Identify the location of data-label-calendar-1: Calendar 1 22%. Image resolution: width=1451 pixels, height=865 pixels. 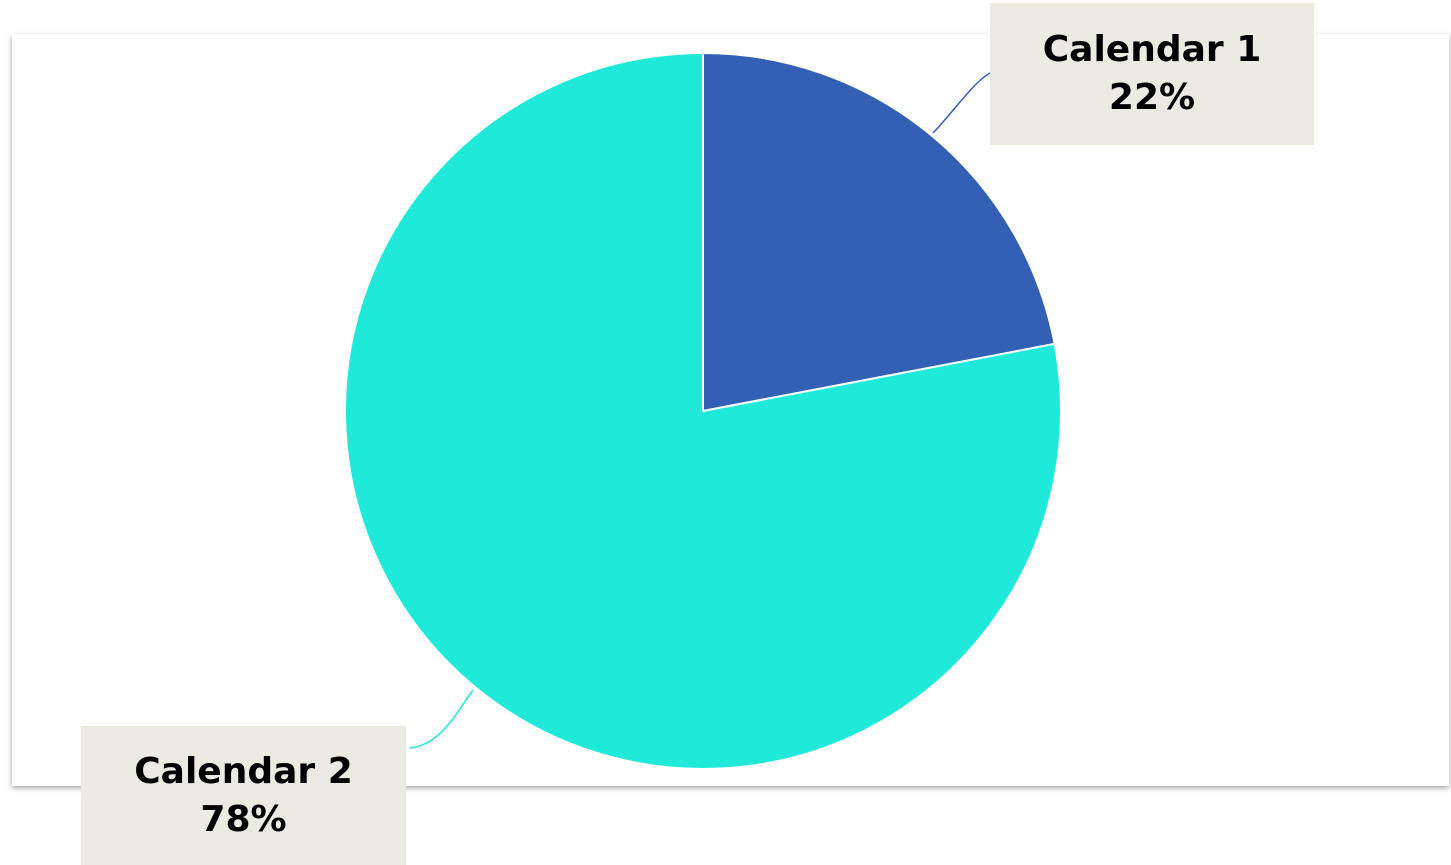
(1152, 74).